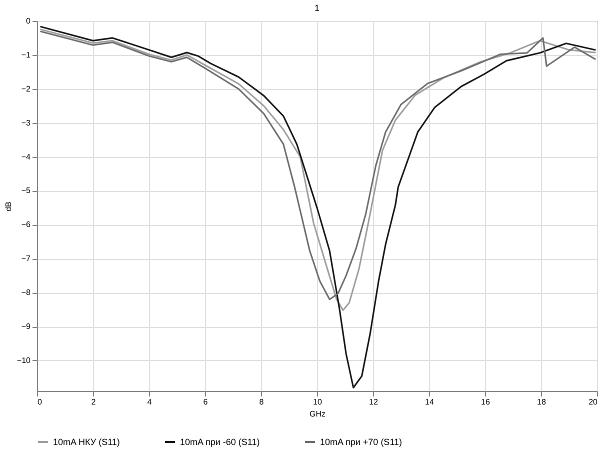 This screenshot has height=451, width=604. What do you see at coordinates (317, 8) in the screenshot?
I see `chart-title: 1` at bounding box center [317, 8].